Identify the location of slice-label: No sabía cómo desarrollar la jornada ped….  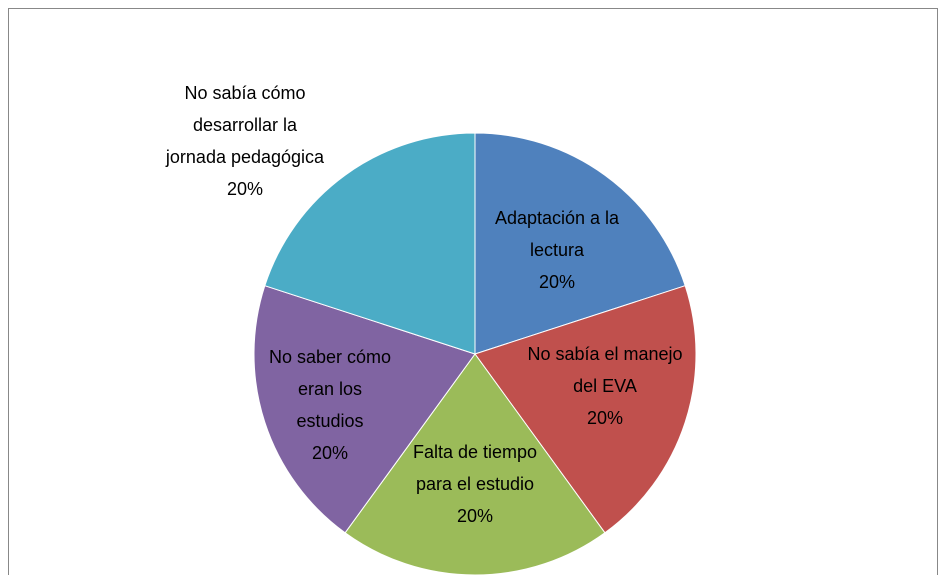
(245, 141).